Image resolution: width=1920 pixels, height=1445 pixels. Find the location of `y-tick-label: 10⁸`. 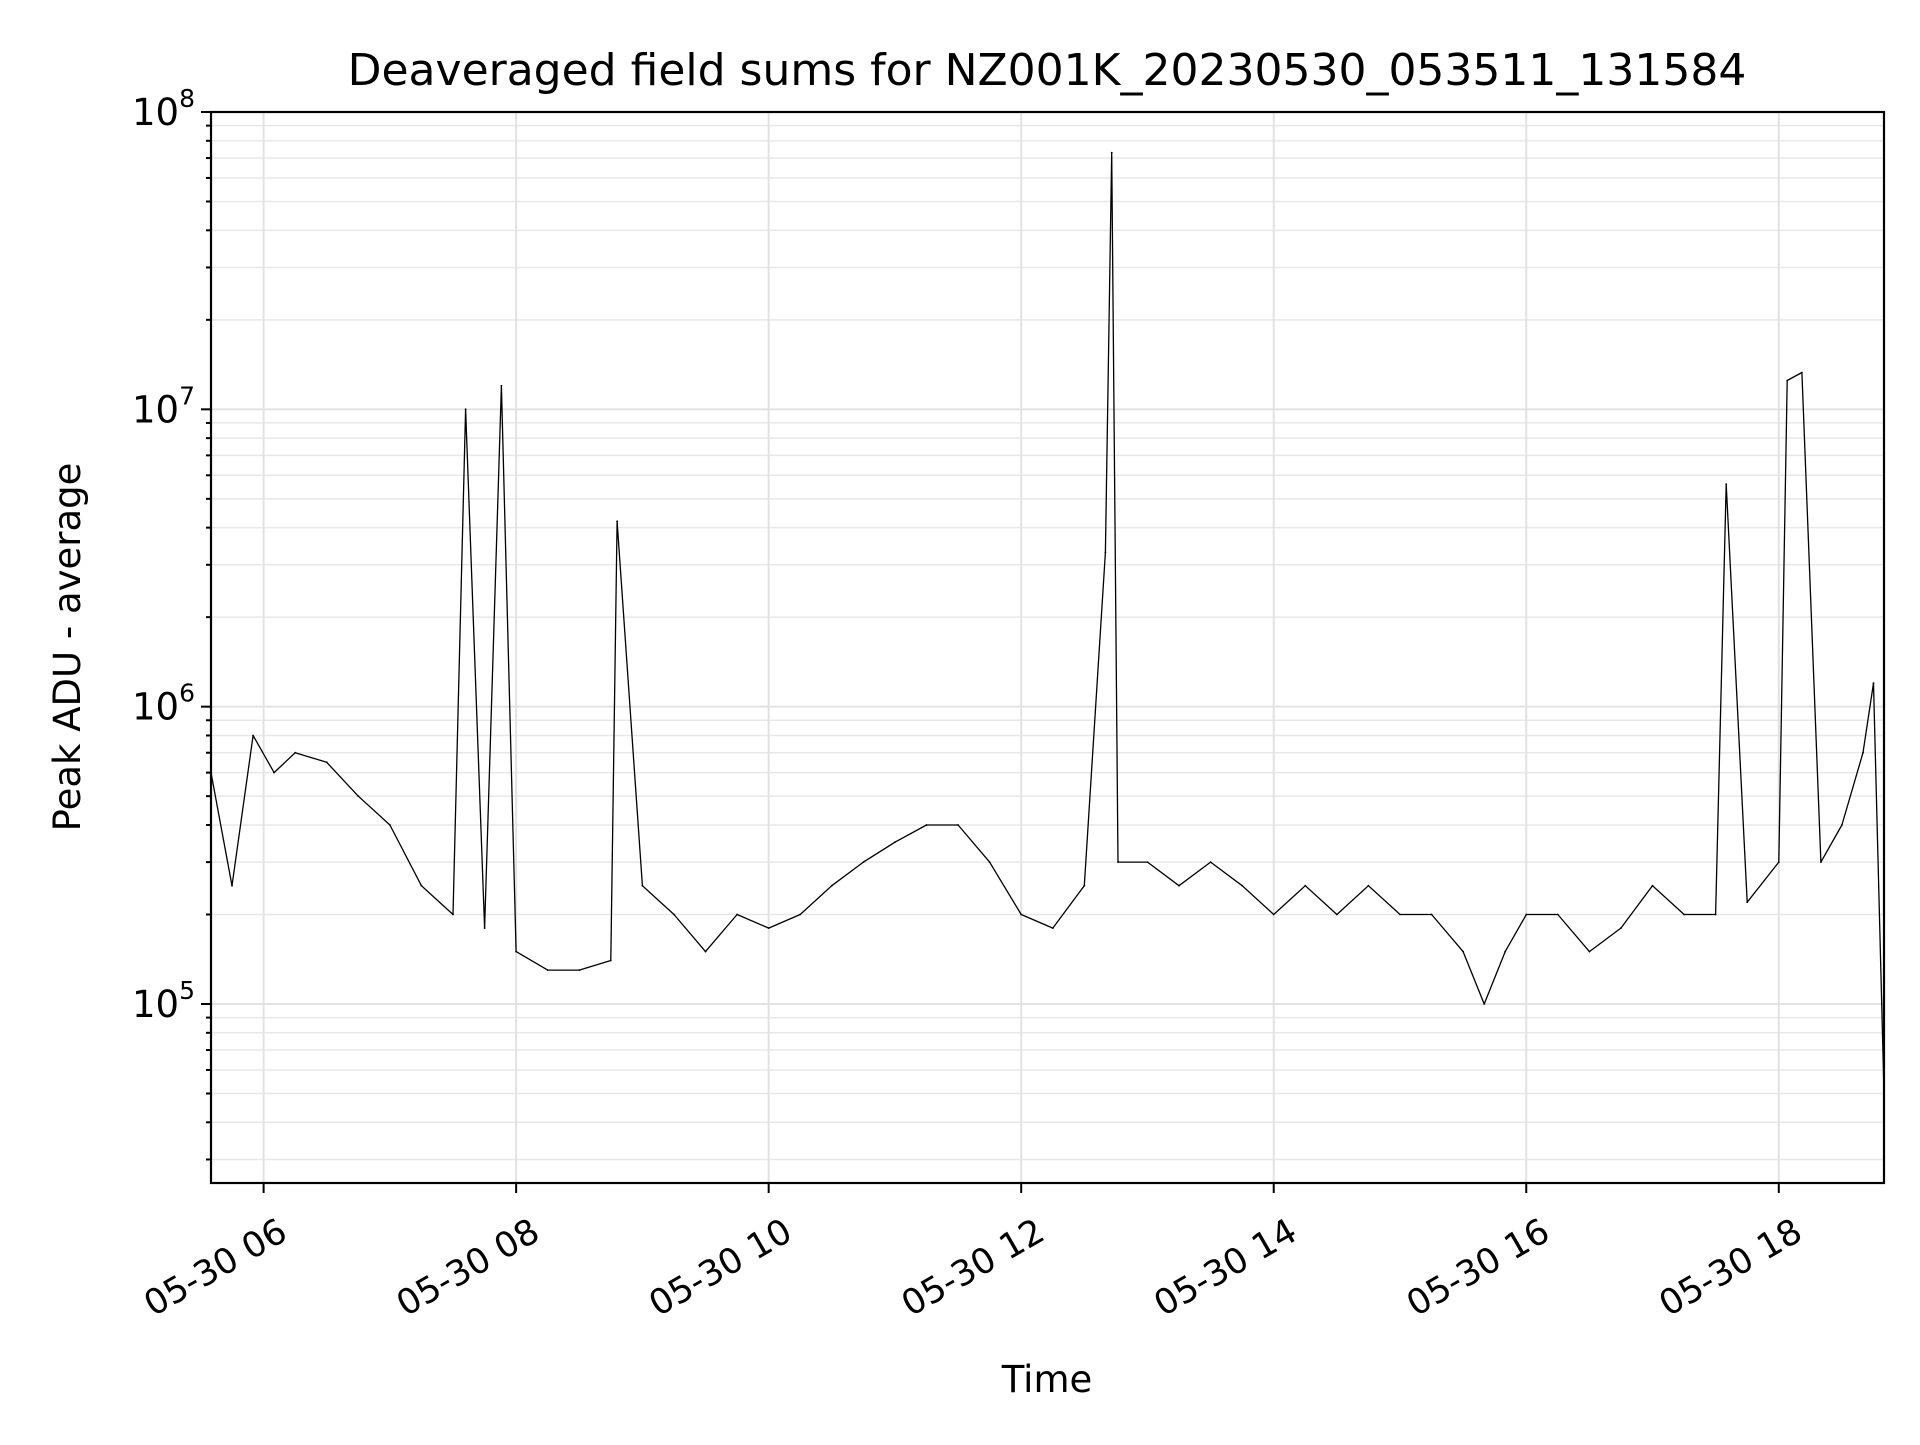

y-tick-label: 10⁸ is located at coordinates (163, 109).